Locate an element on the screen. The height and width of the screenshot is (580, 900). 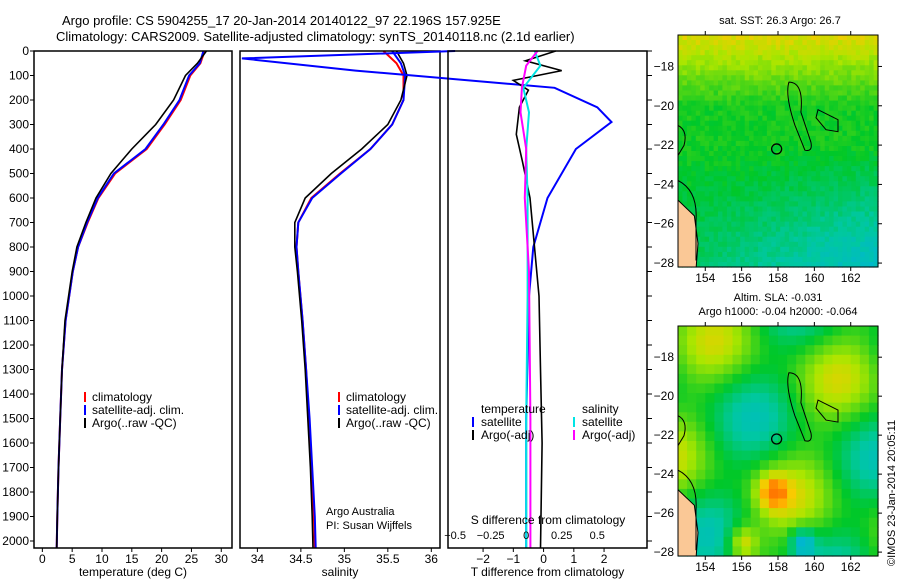
x2-tick-label: 0 is located at coordinates (526, 536).